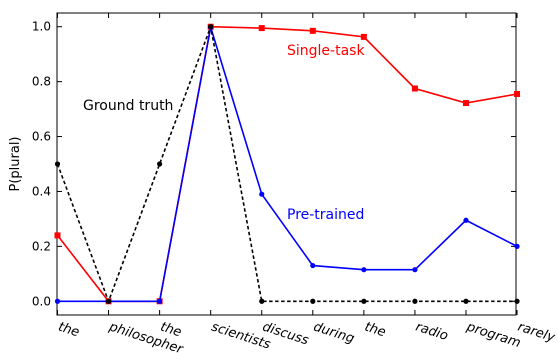 This screenshot has width=558, height=361. I want to click on x-tick-label: radio, so click(432, 332).